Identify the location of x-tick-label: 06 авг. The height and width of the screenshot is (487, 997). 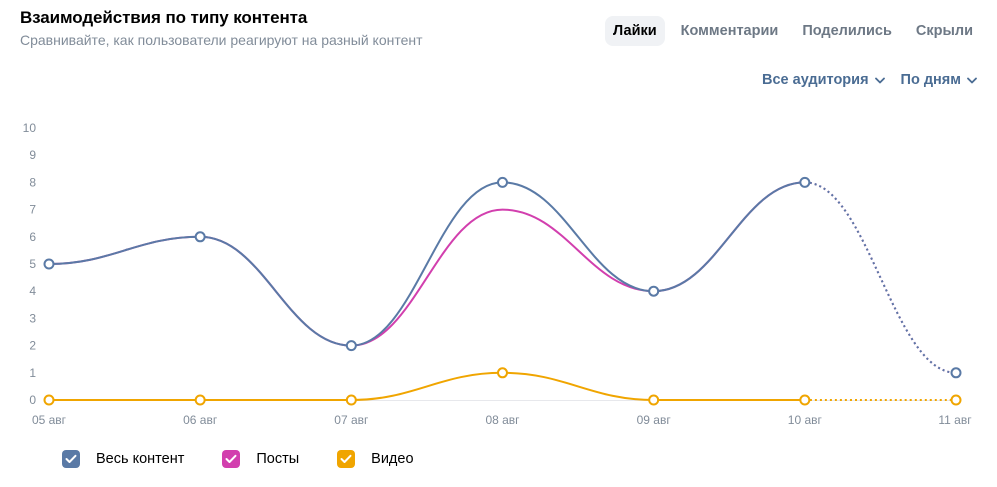
(200, 420).